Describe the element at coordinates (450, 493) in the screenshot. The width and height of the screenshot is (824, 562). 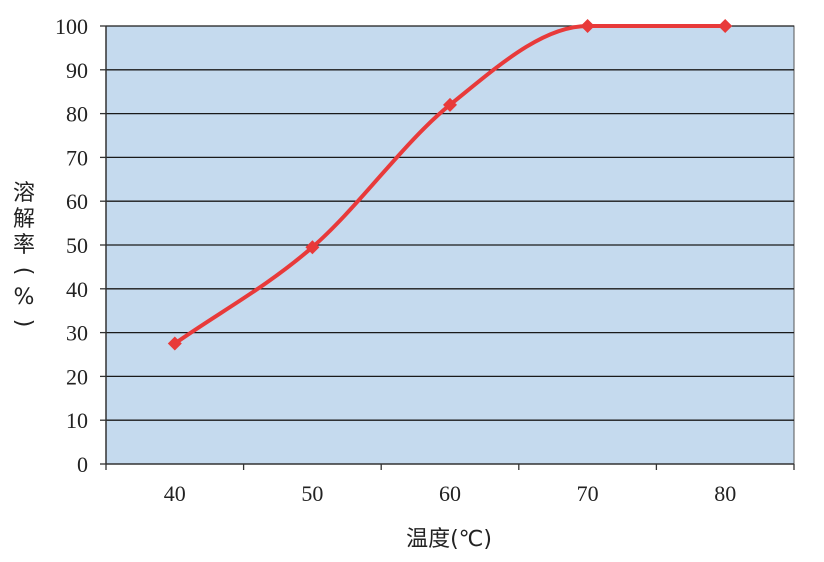
I see `x-tick-label: 60` at that location.